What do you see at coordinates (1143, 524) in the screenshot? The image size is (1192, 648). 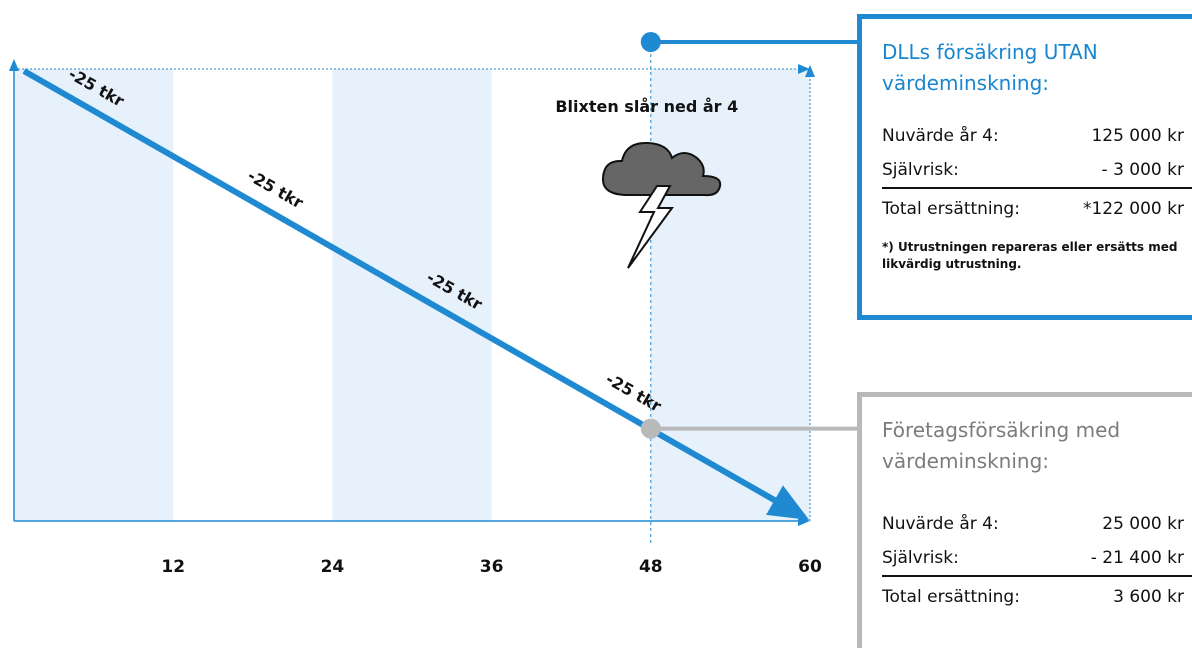 I see `company-row-value: 25 000 kr` at bounding box center [1143, 524].